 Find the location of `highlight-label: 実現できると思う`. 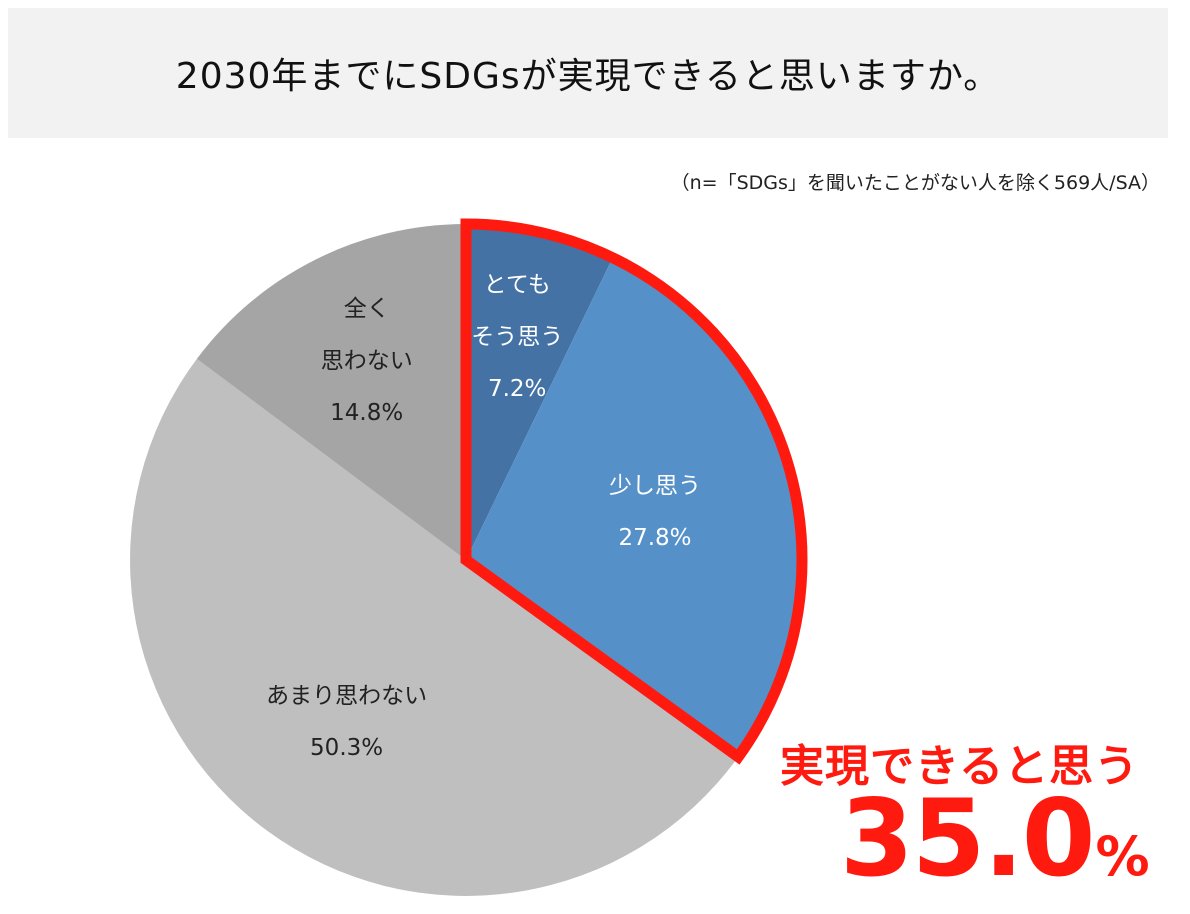

highlight-label: 実現できると思う is located at coordinates (960, 766).